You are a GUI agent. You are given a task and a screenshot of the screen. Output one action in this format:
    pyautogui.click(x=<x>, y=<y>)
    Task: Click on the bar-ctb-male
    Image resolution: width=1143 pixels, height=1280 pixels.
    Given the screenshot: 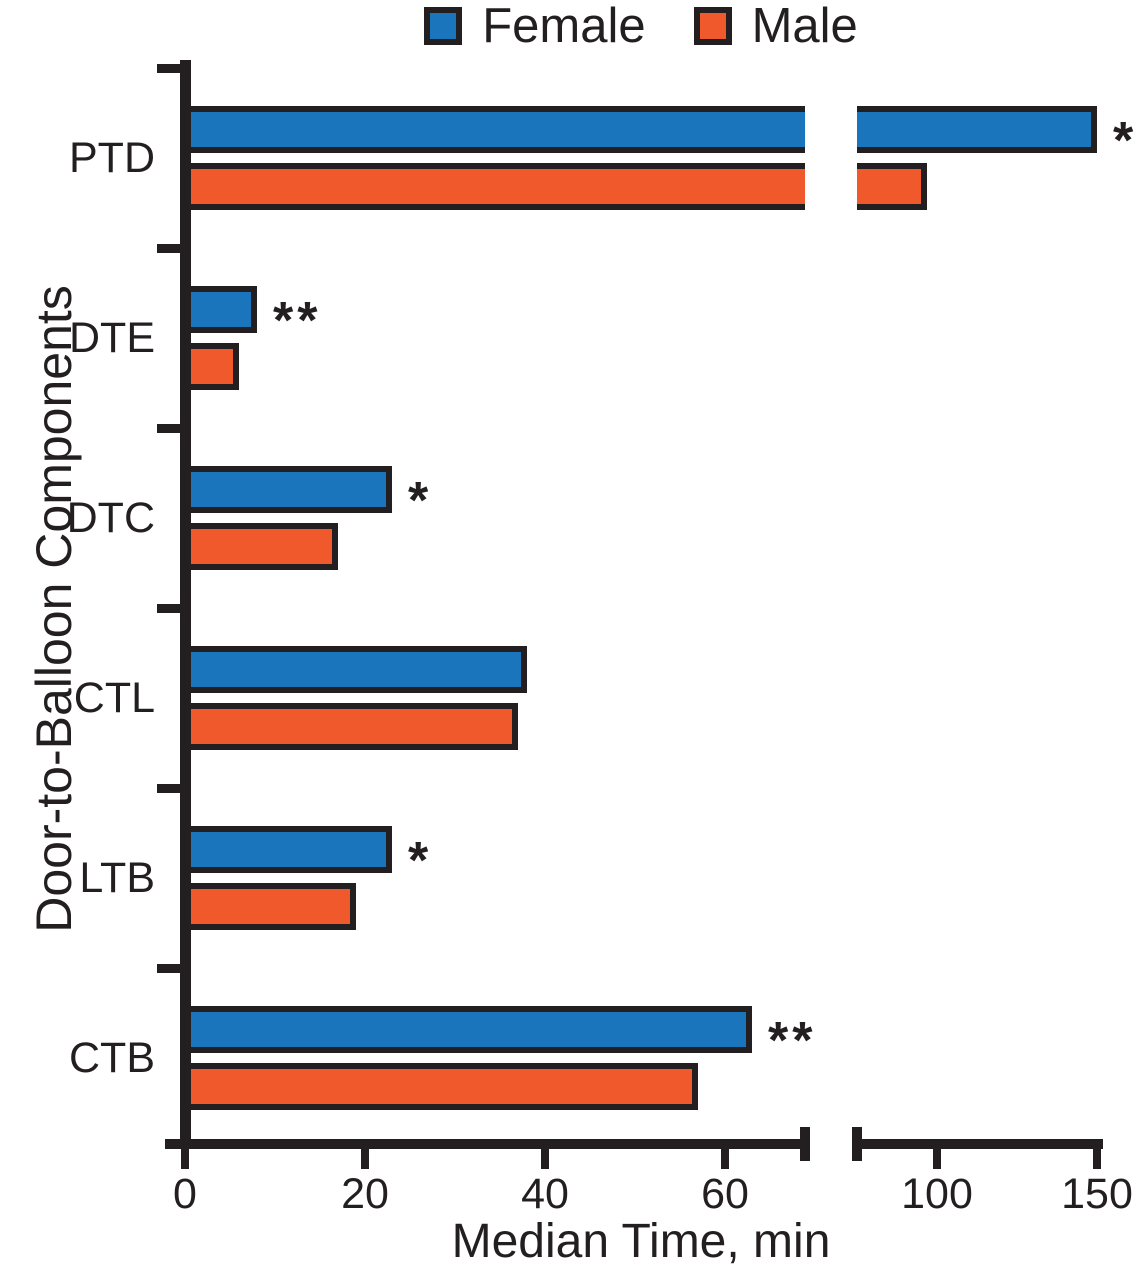 What is the action you would take?
    pyautogui.click(x=441, y=1086)
    